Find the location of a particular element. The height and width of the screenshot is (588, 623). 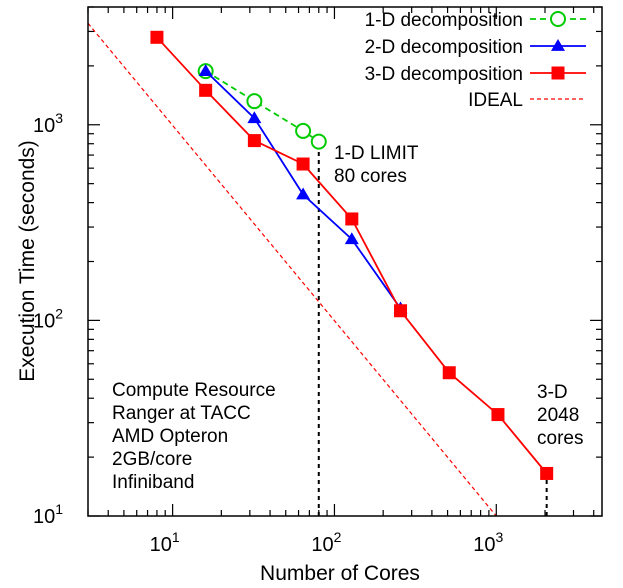

annotation-3d-limit-line2: 2048 is located at coordinates (558, 415).